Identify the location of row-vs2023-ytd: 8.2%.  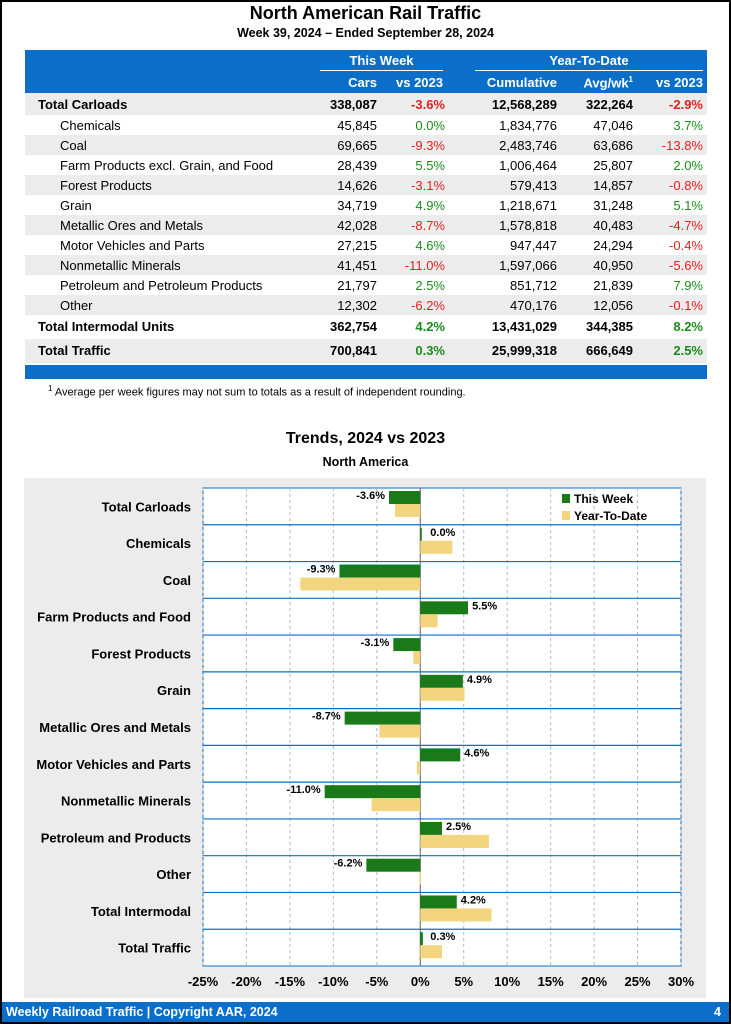
(688, 326).